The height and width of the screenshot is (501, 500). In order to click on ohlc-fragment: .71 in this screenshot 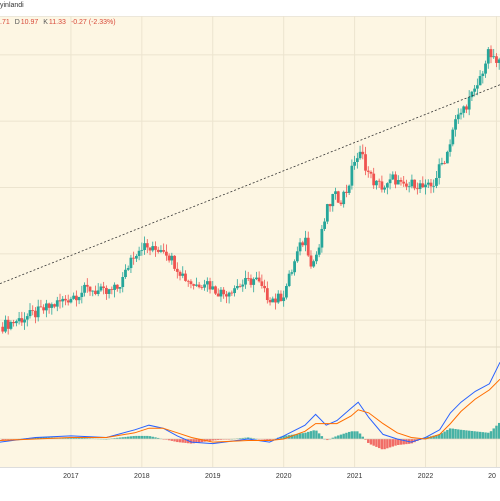, I will do `click(5, 22)`.